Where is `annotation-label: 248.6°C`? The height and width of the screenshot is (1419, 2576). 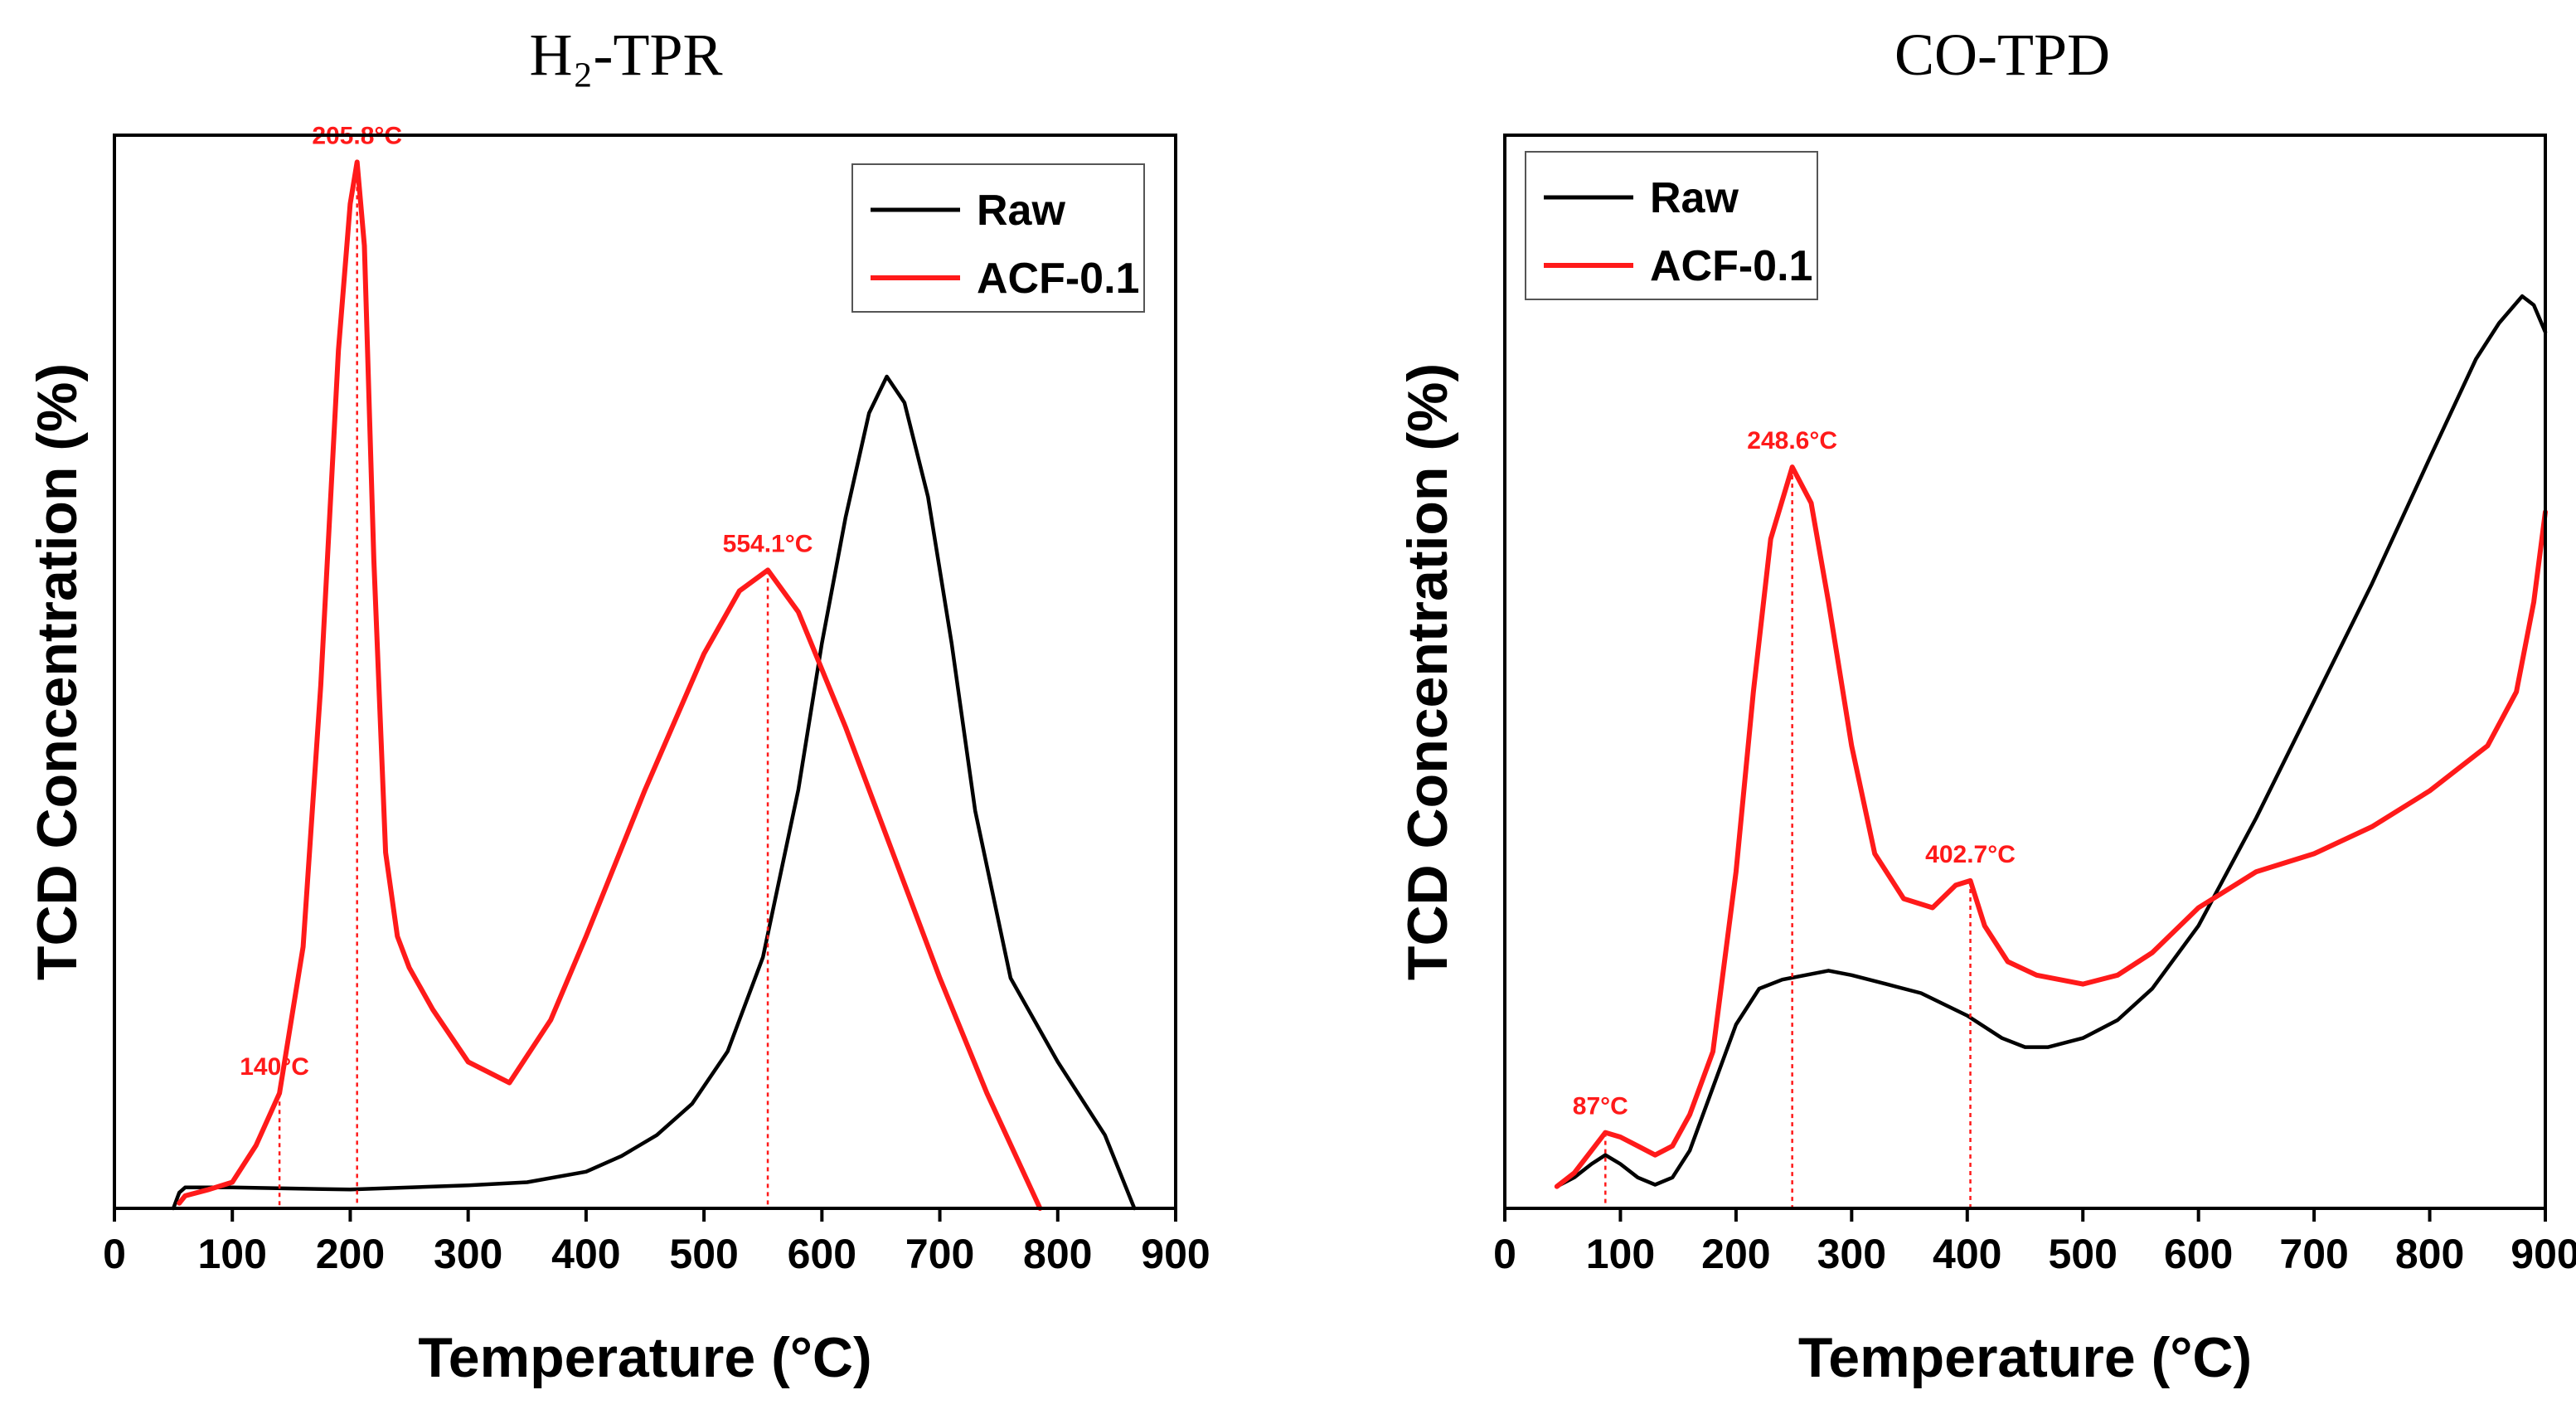 annotation-label: 248.6°C is located at coordinates (1792, 441).